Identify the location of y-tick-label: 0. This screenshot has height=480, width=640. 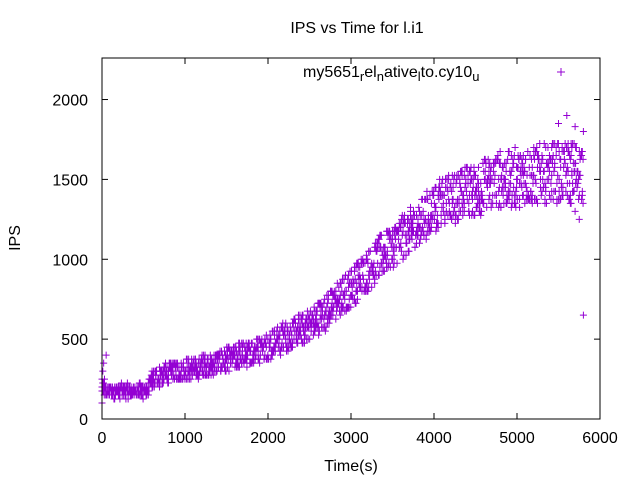
(83, 420).